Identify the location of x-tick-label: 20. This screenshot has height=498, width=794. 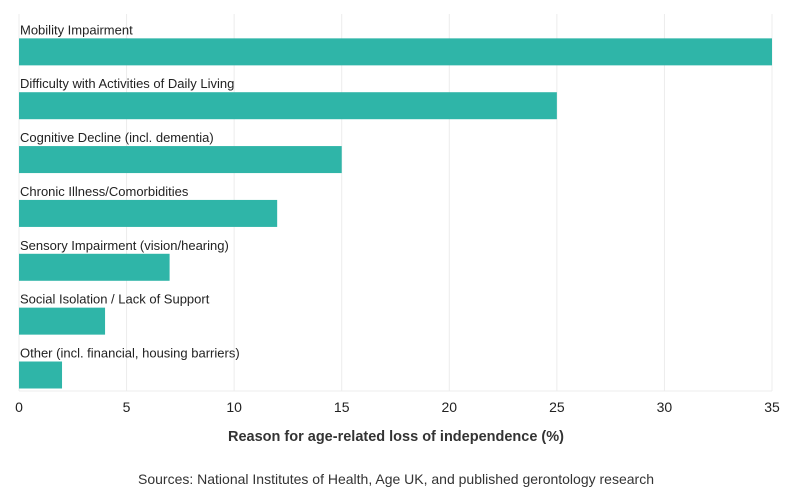
(449, 407).